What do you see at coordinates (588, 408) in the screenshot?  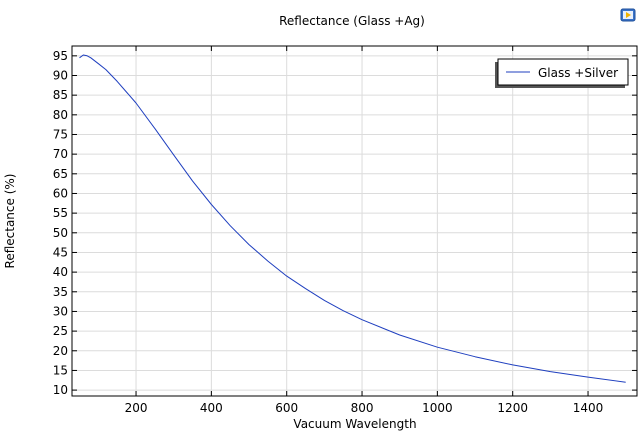 I see `x-tick-label: 1400` at bounding box center [588, 408].